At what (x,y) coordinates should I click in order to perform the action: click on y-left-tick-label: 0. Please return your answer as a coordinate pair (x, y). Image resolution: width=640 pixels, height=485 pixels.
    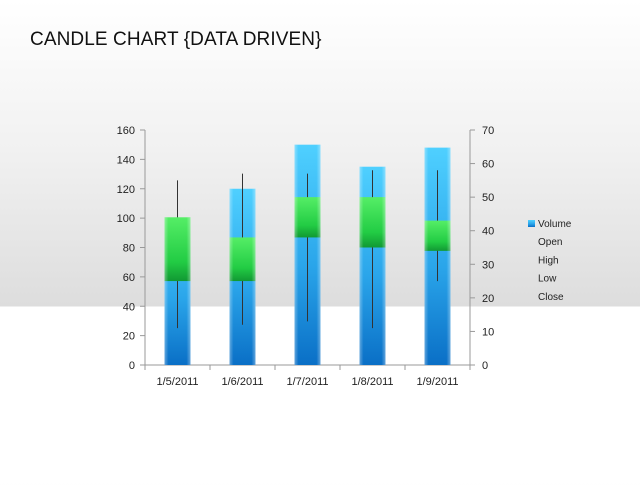
    Looking at the image, I should click on (132, 366).